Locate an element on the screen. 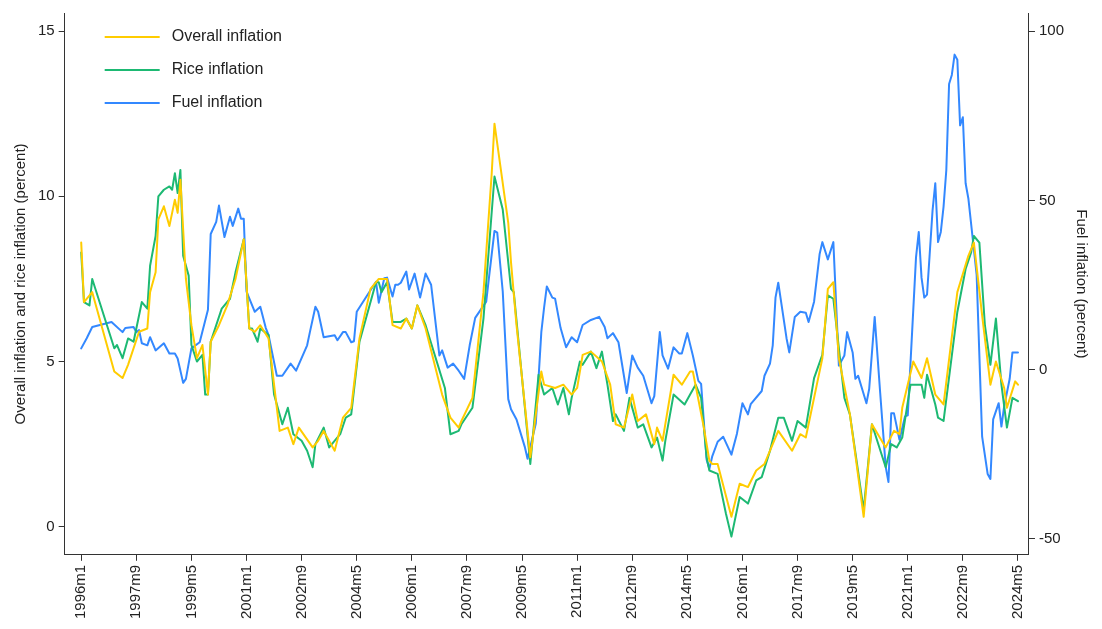  legend-label: Rice inflation is located at coordinates (217, 69).